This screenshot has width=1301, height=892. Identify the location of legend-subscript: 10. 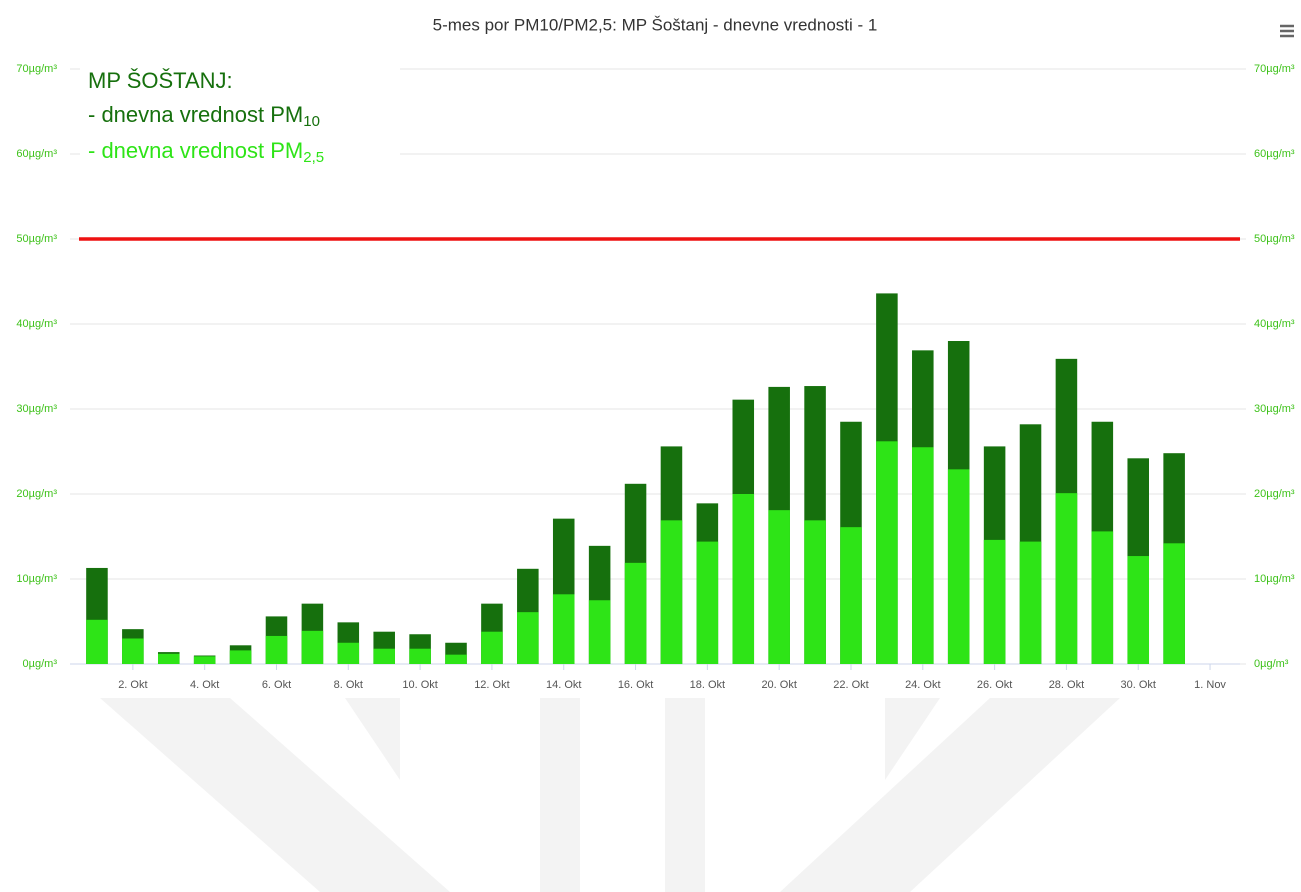
(311, 121).